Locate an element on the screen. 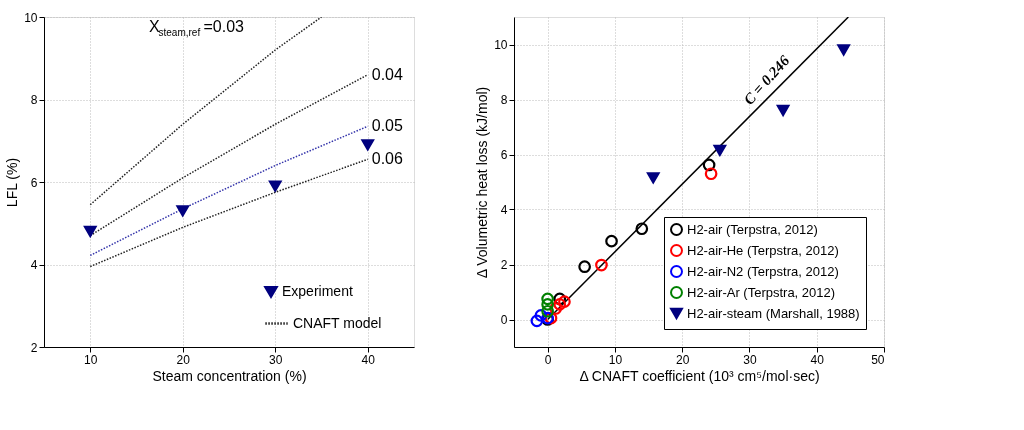 The height and width of the screenshot is (430, 1024). legend-label: CNAFT model is located at coordinates (337, 322).